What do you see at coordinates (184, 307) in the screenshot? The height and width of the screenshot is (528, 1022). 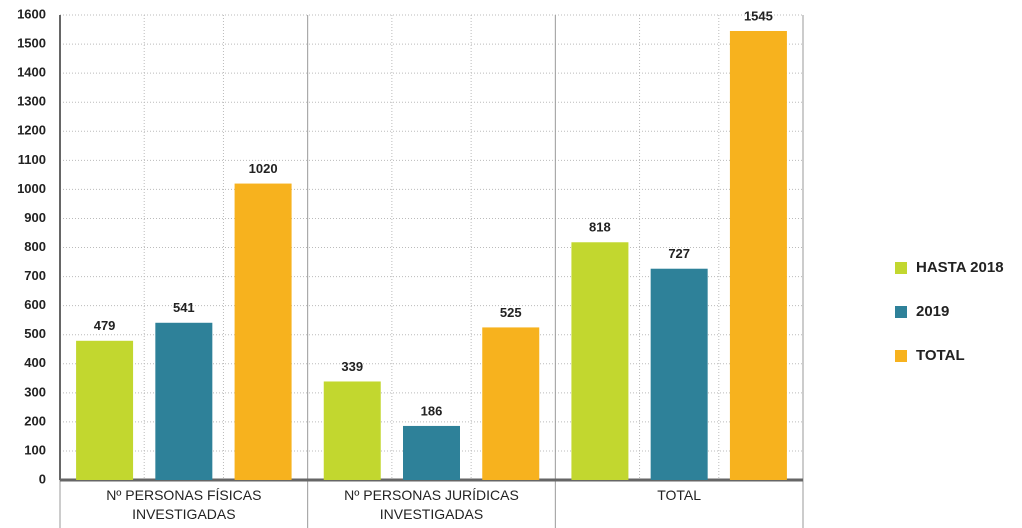 I see `data-label: 541` at bounding box center [184, 307].